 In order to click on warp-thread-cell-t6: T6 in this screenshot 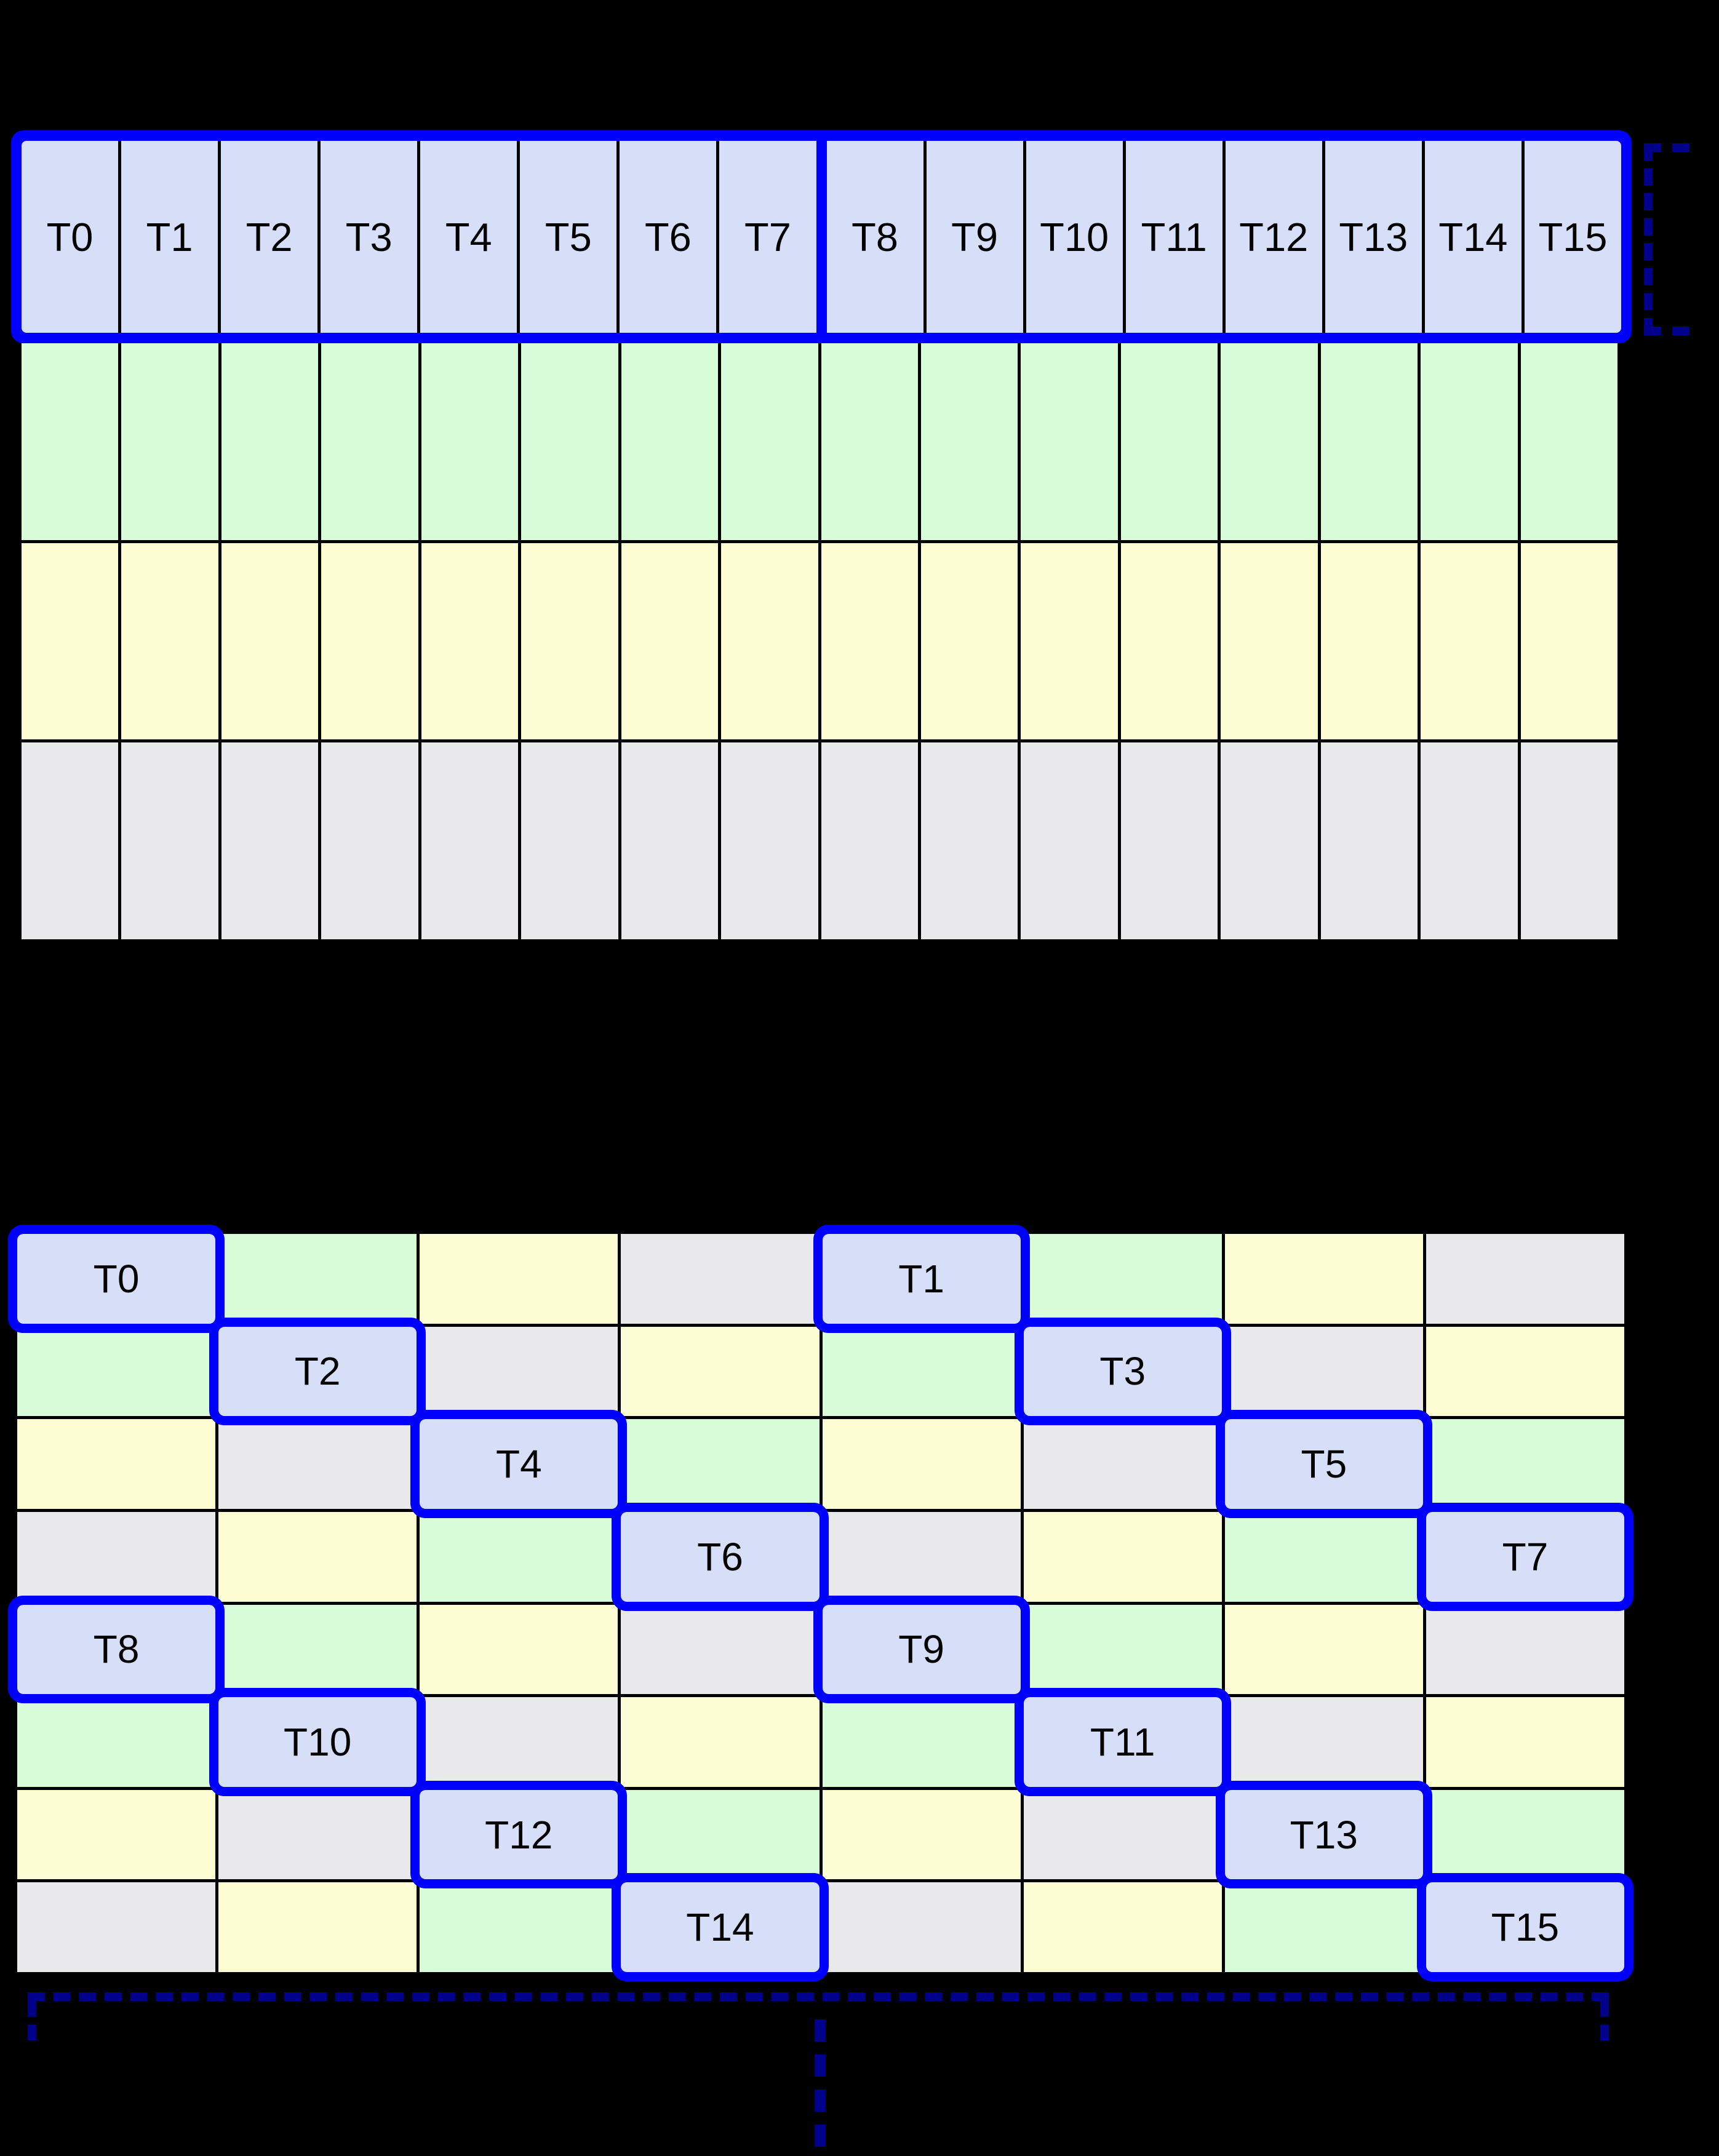, I will do `click(666, 237)`.